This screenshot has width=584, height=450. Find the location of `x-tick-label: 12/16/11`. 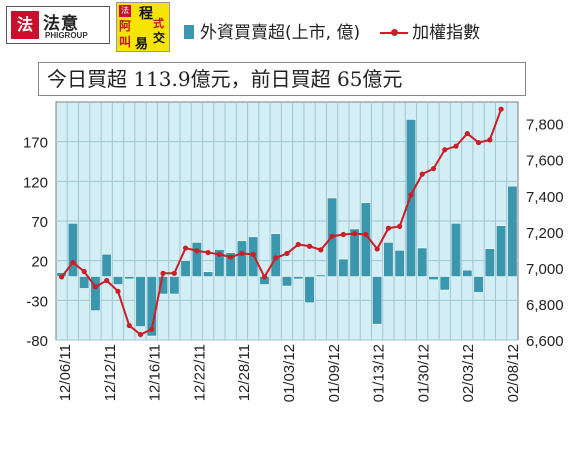

x-tick-label: 12/16/11 is located at coordinates (155, 372).